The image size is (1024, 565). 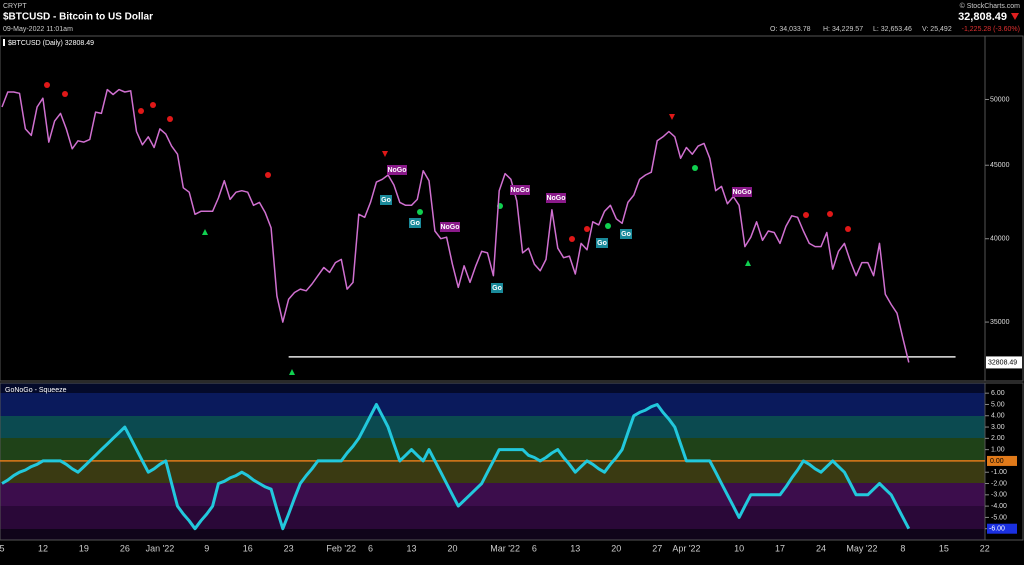 What do you see at coordinates (341, 548) in the screenshot?
I see `x-tick-label: Feb '22` at bounding box center [341, 548].